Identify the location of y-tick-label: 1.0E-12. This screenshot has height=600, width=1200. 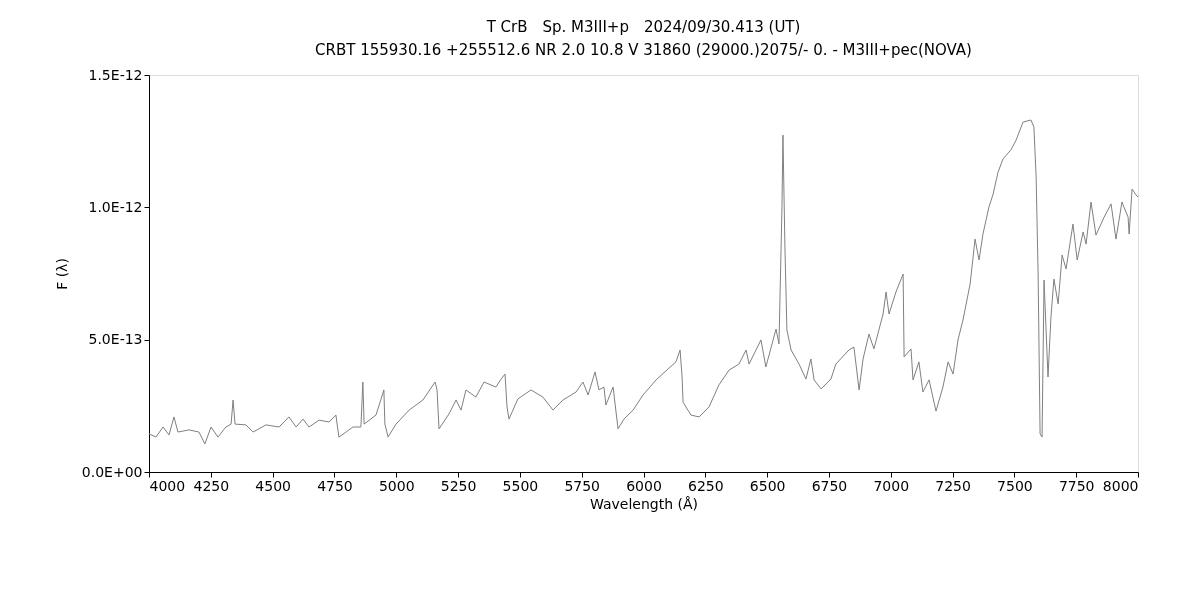
(115, 206).